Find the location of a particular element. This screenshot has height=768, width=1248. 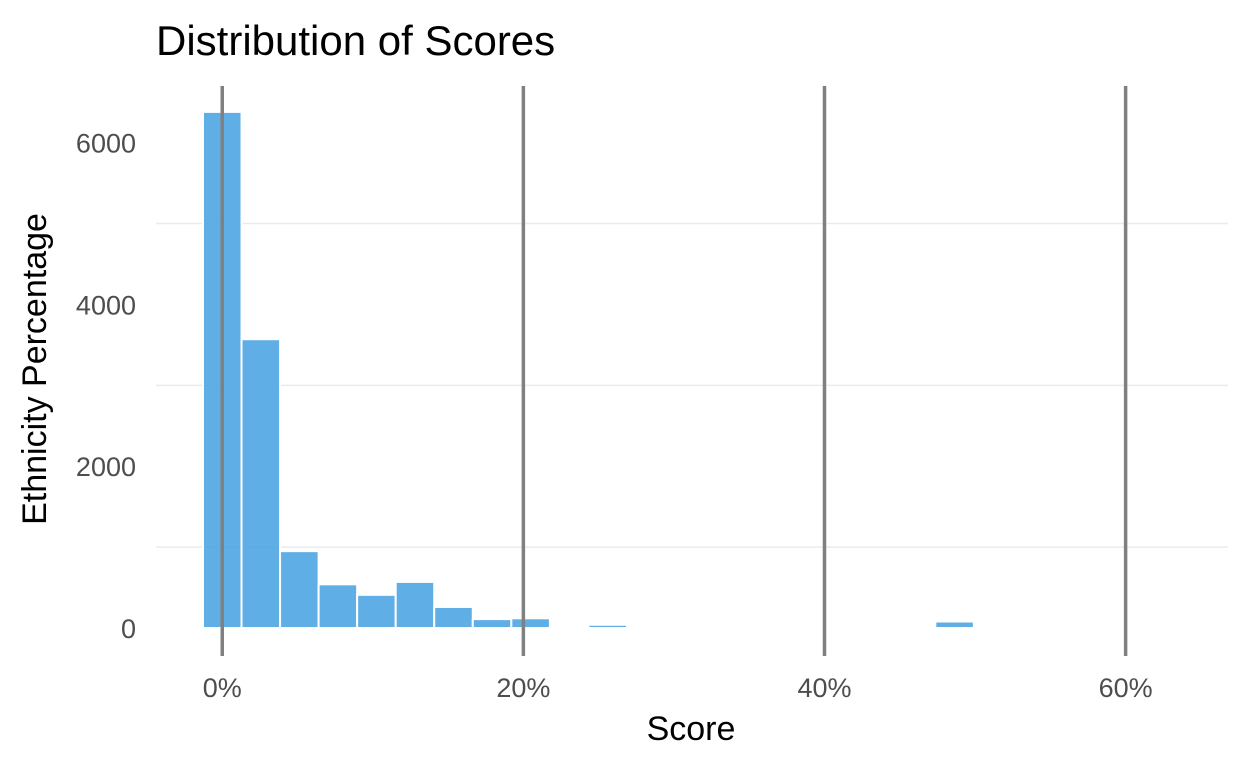

x-tick-label: 0% is located at coordinates (222, 688).